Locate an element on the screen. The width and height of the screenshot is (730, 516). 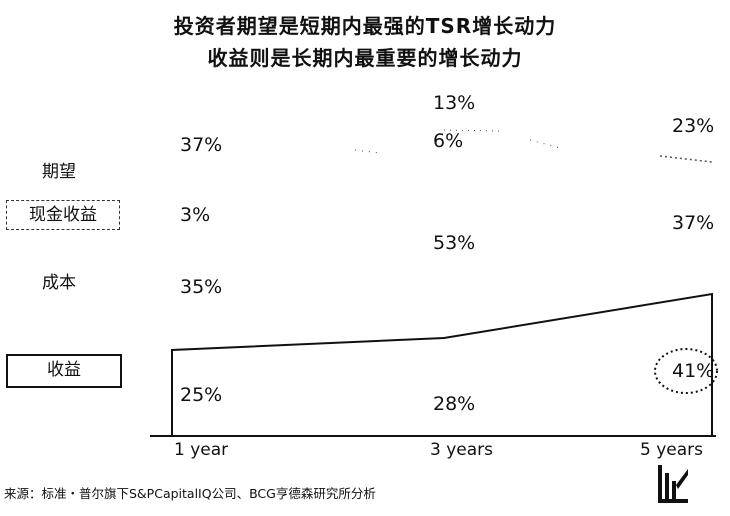
highlight-ellipse is located at coordinates (686, 371).